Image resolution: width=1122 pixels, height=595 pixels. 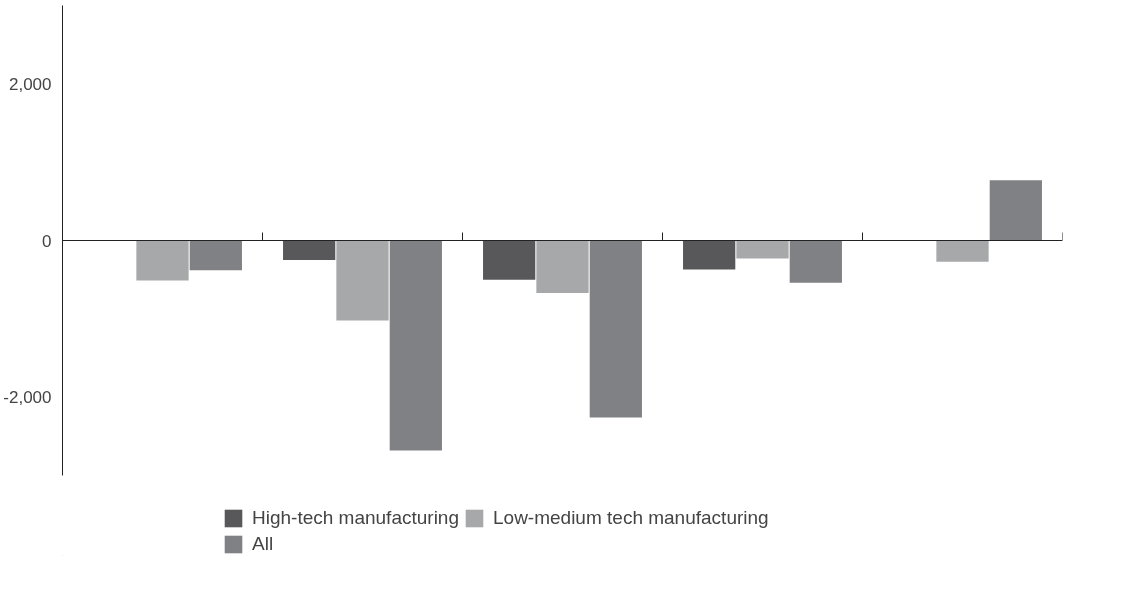 What do you see at coordinates (27, 398) in the screenshot?
I see `y-tick-label: -2,000` at bounding box center [27, 398].